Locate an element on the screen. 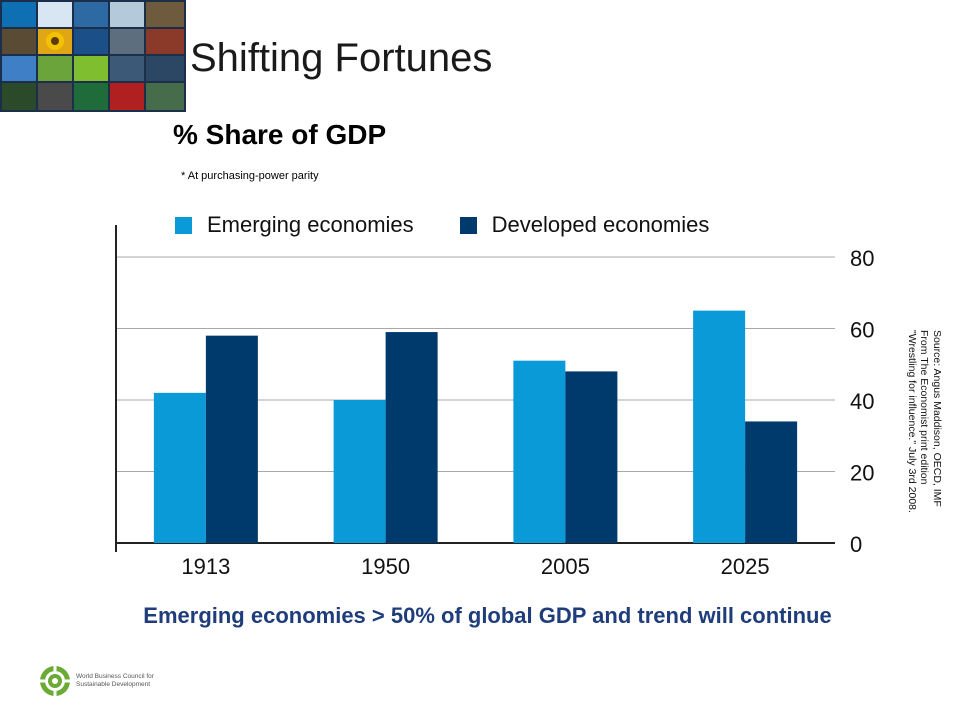  bar-emerging-1913 is located at coordinates (179, 467).